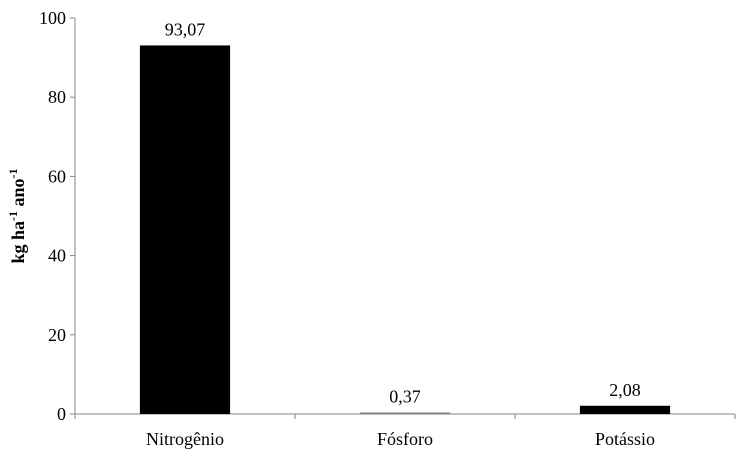  I want to click on x-category-label: Fósforo, so click(405, 439).